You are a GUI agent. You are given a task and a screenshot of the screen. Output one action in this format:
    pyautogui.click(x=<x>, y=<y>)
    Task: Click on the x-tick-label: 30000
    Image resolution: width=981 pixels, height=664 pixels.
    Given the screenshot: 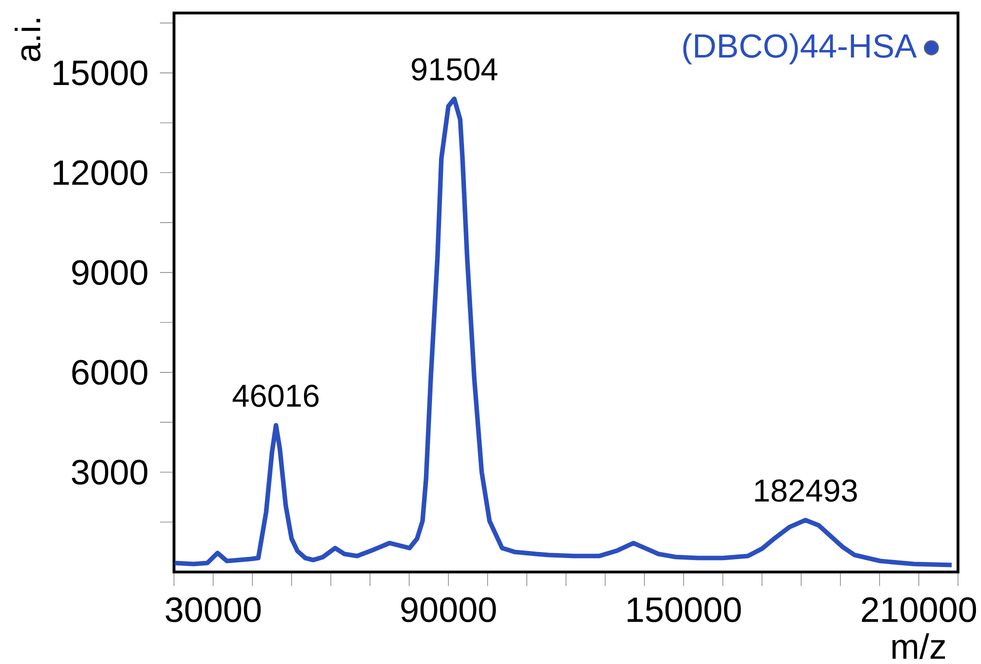 What is the action you would take?
    pyautogui.click(x=213, y=609)
    